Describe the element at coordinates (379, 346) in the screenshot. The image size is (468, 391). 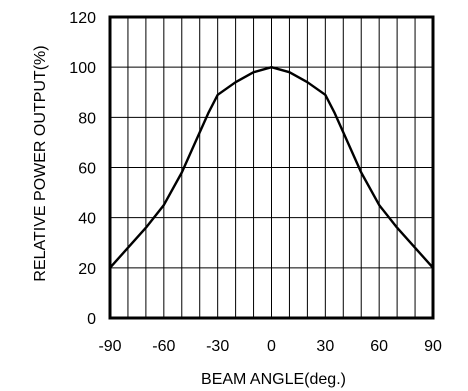
I see `x-tick-label: 60` at that location.